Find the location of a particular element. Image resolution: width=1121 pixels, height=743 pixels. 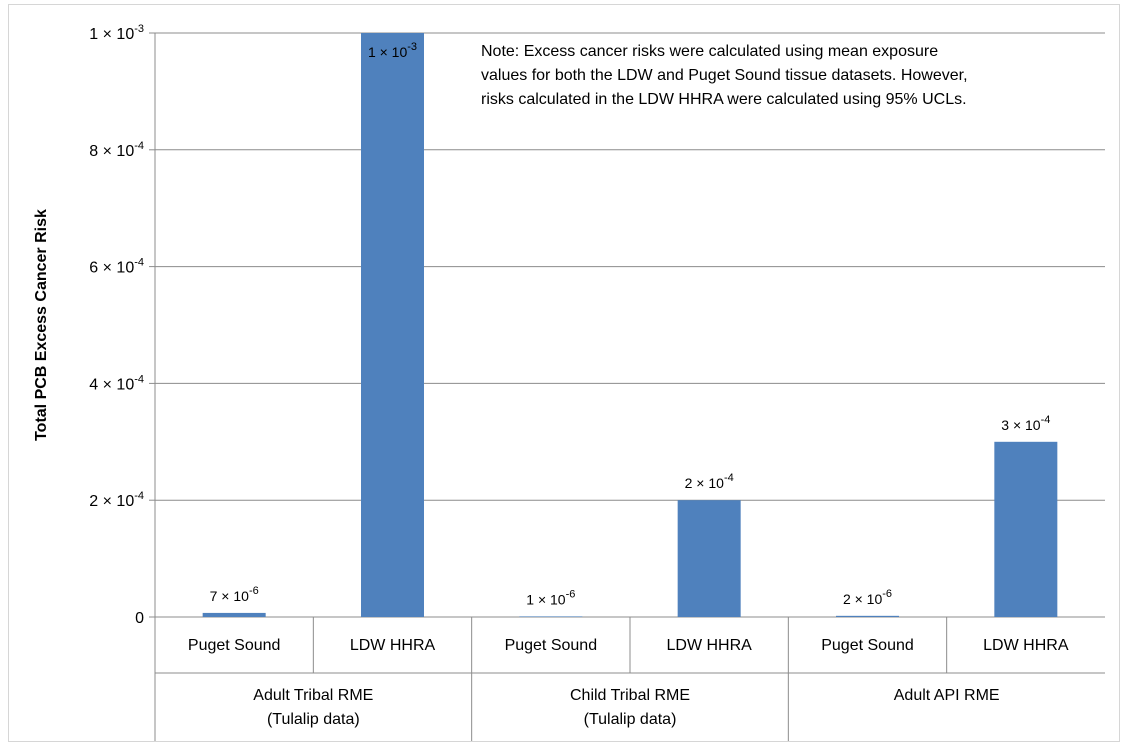

y-tick-label: 2 × 10⁻⁴ is located at coordinates (116, 500).